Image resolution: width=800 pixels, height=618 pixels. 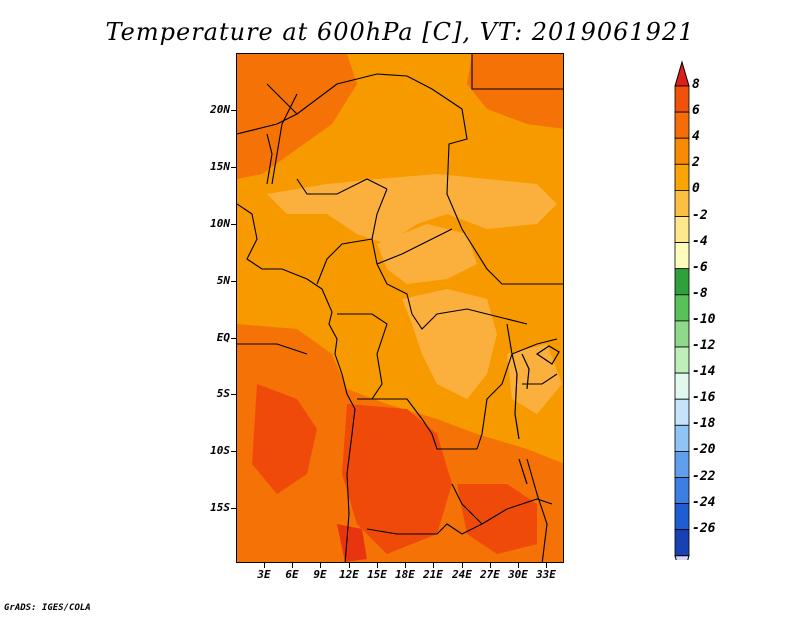 What do you see at coordinates (704, 476) in the screenshot?
I see `colorbar-tick-label: -22` at bounding box center [704, 476].